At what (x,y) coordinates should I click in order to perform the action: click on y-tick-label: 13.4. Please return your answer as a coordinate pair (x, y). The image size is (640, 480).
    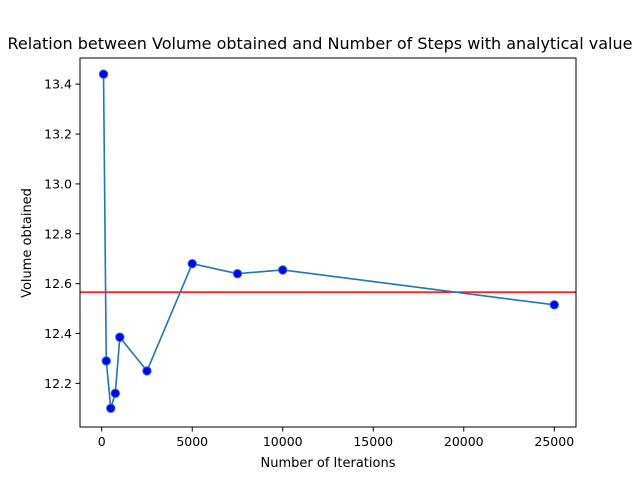
    Looking at the image, I should click on (58, 84).